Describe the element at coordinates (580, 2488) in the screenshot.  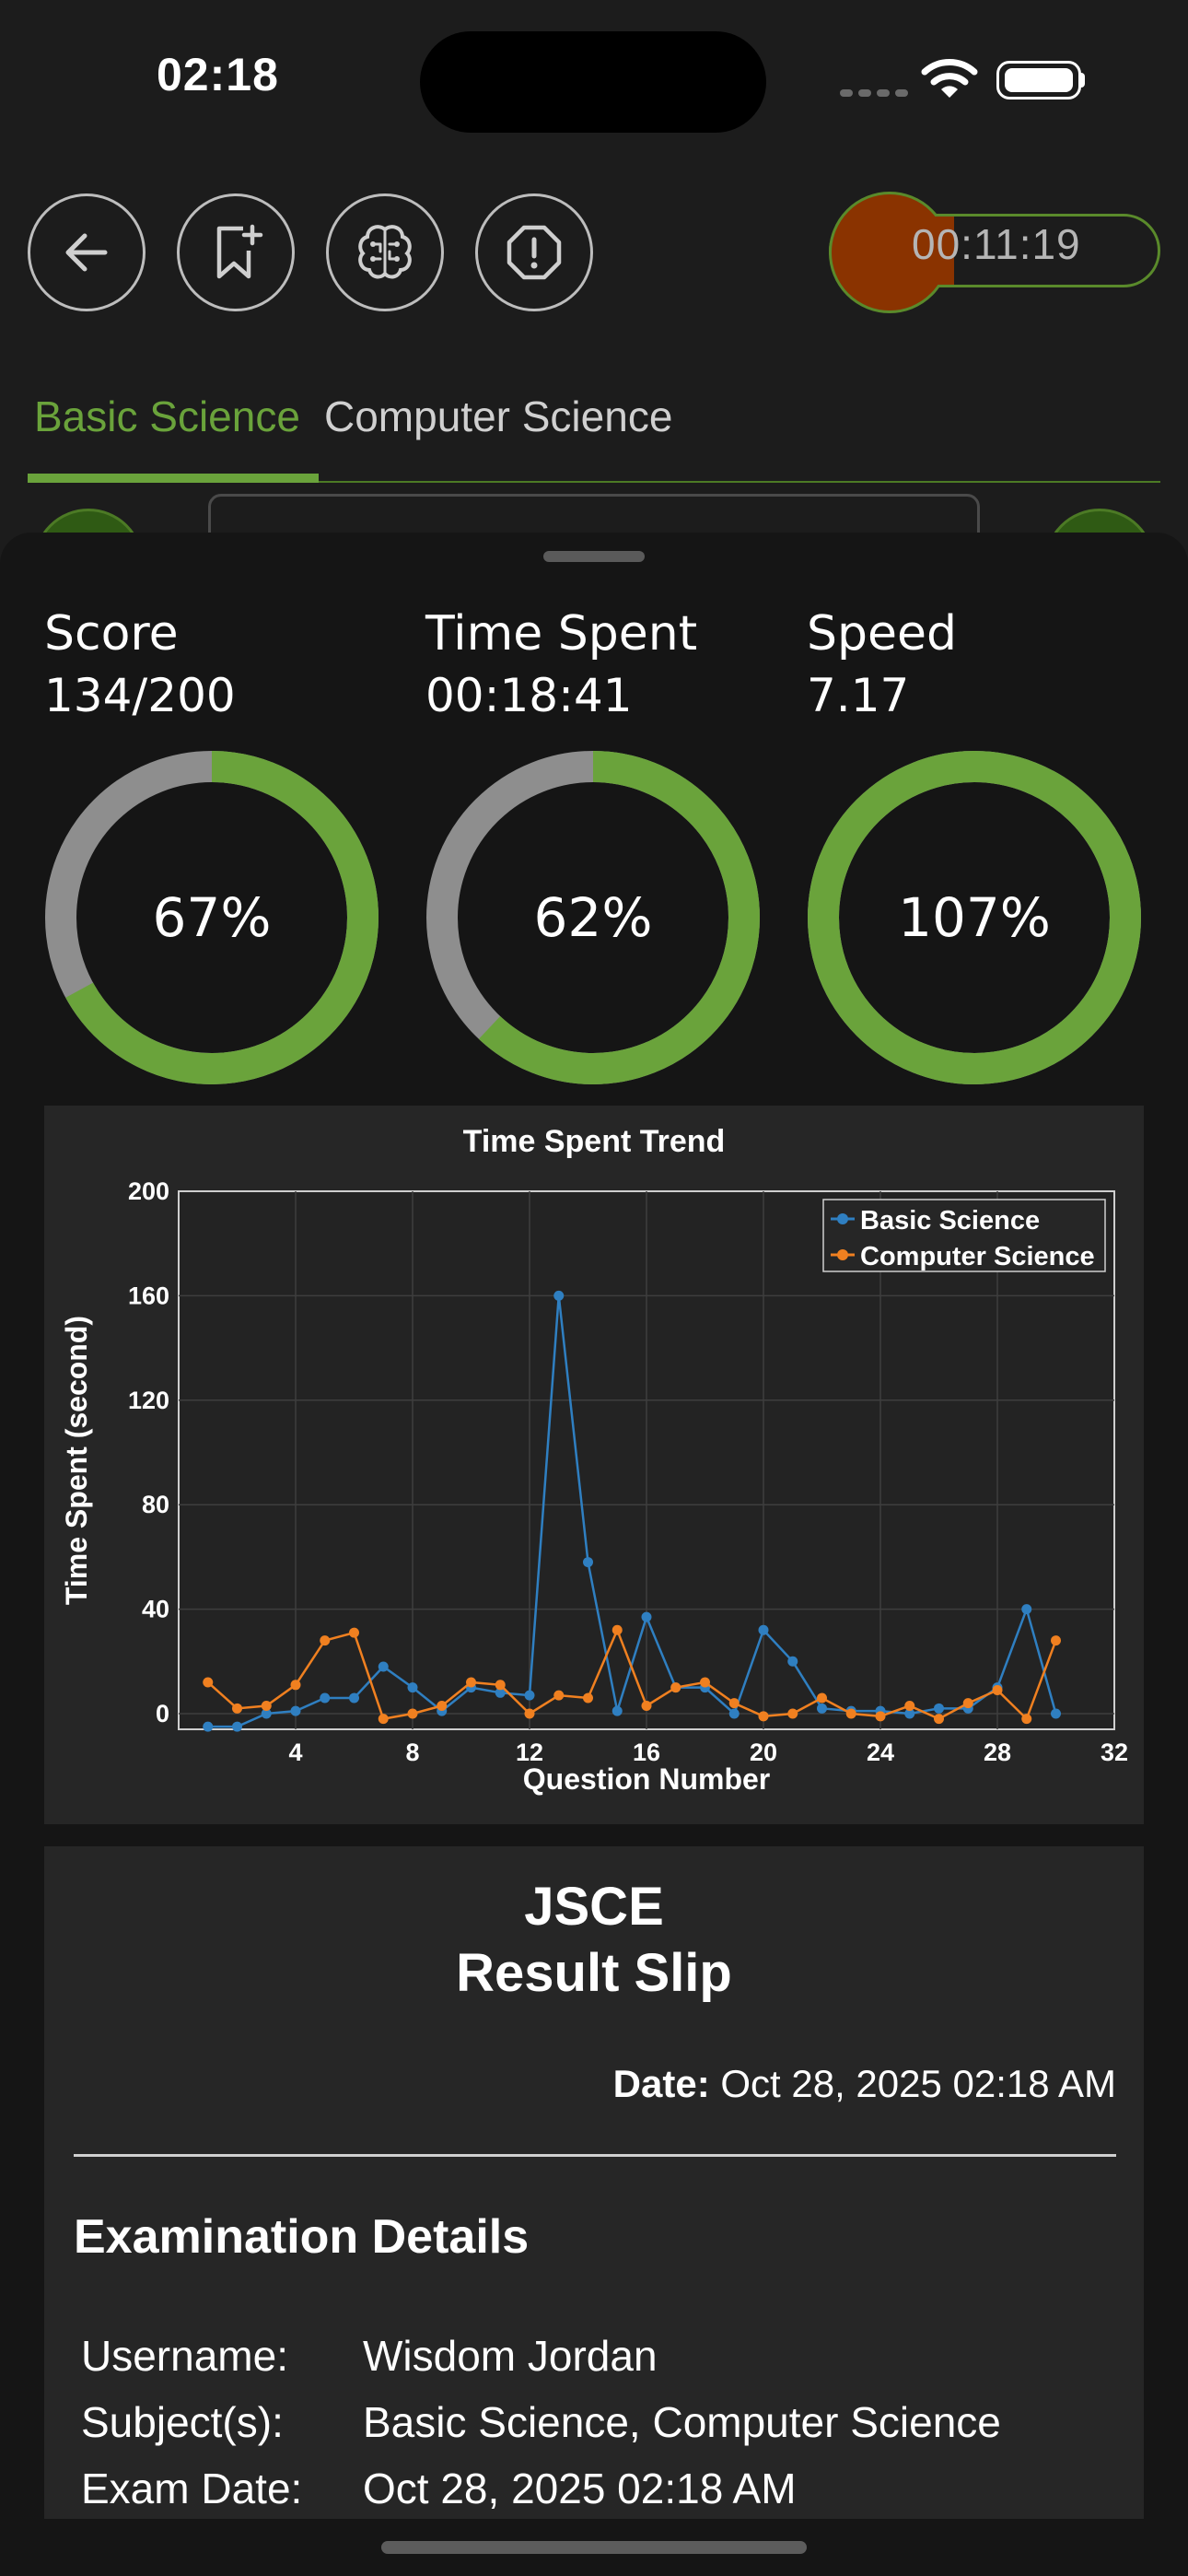
I see `exam-date-value: Oct 28, 2025 02:18 AM` at that location.